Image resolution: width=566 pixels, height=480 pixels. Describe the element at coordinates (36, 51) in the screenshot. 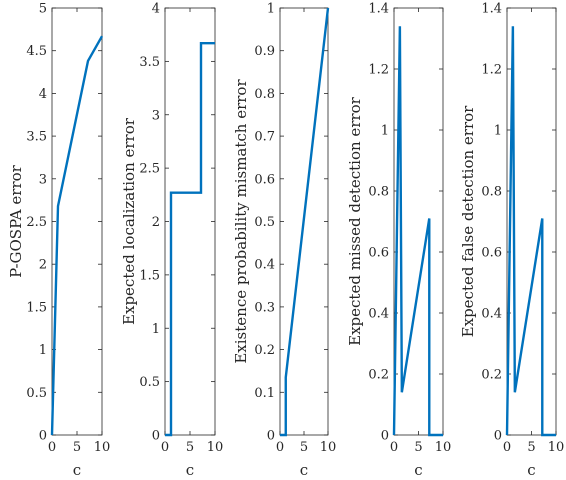

I see `y-tick-label: 4.5` at that location.